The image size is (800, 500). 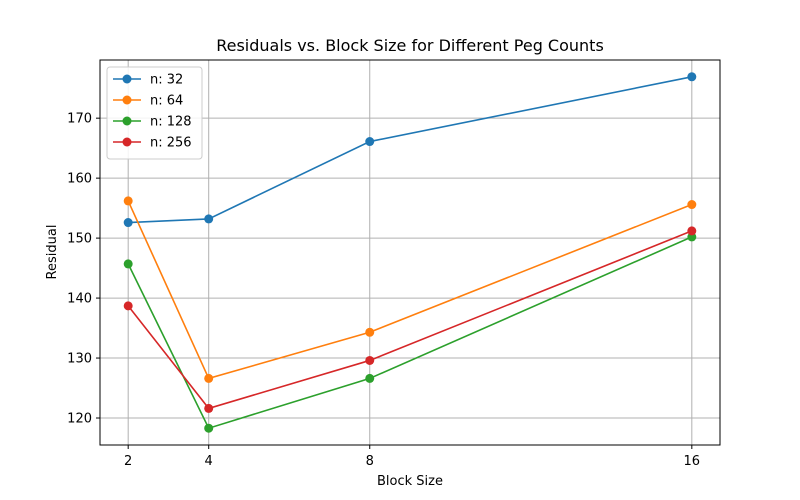 What do you see at coordinates (79, 419) in the screenshot?
I see `y-tick-label: 120` at bounding box center [79, 419].